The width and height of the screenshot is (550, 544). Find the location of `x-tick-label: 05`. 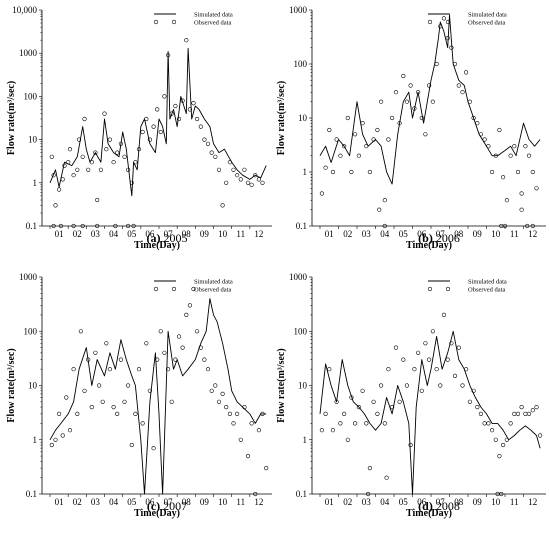

x-tick-label: 05 is located at coordinates (132, 502).